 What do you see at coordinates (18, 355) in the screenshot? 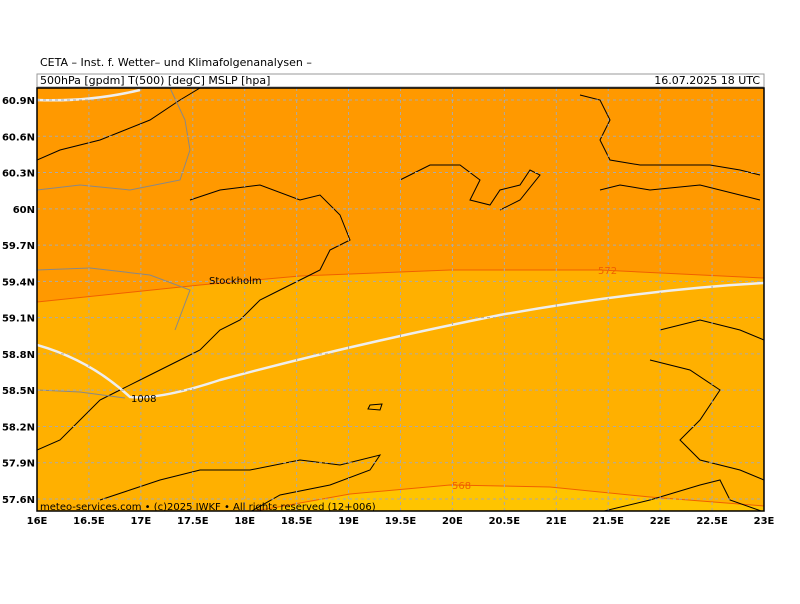
I see `lat-tick-label: 58.8N` at bounding box center [18, 355].